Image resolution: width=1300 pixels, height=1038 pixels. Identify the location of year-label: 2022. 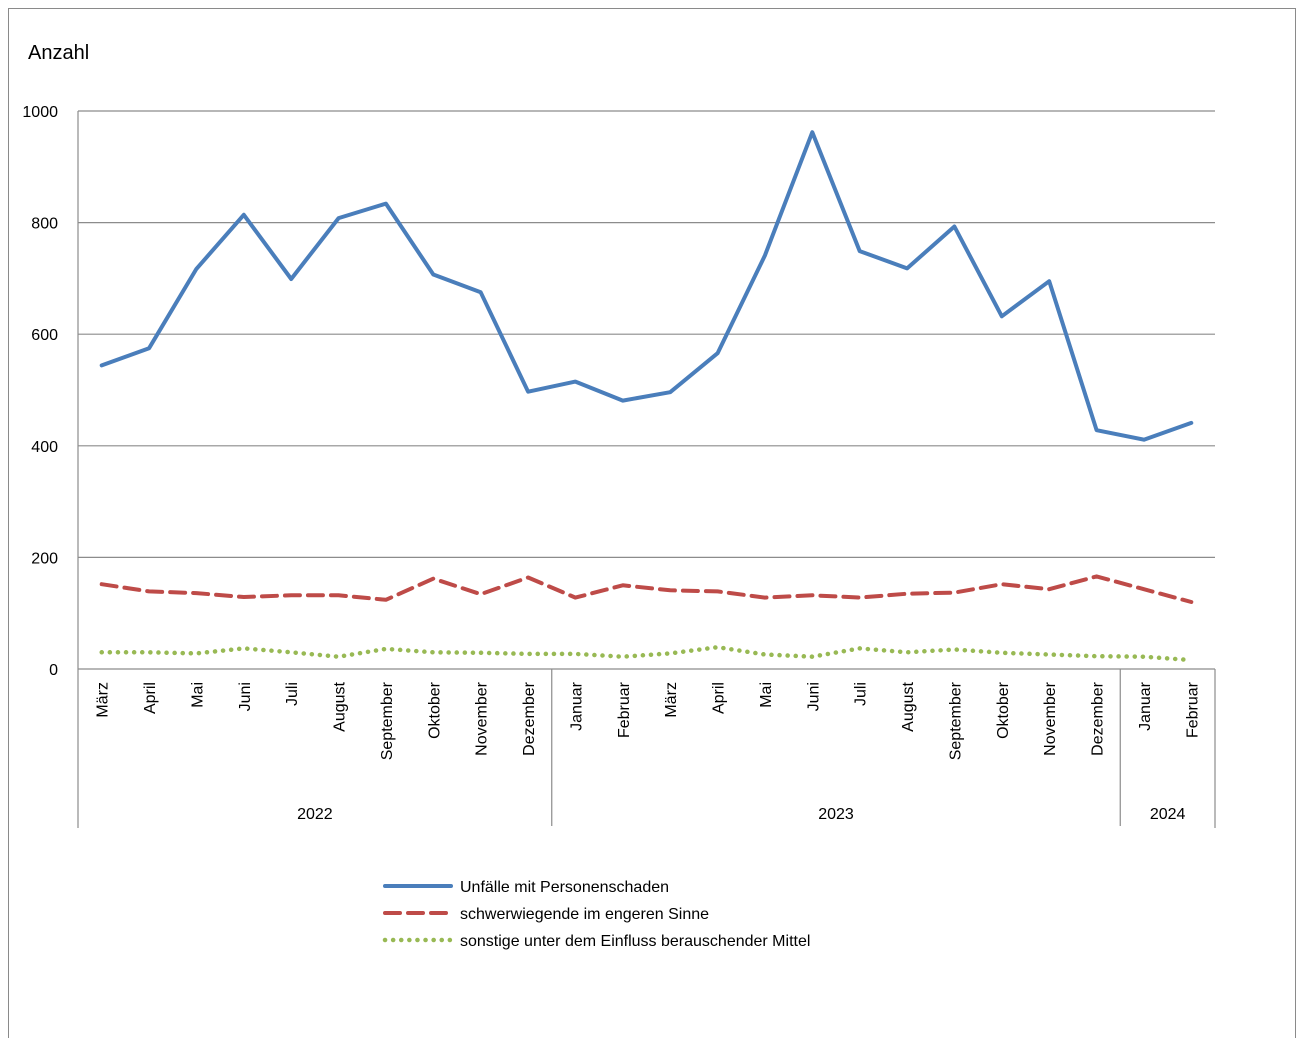
(315, 814).